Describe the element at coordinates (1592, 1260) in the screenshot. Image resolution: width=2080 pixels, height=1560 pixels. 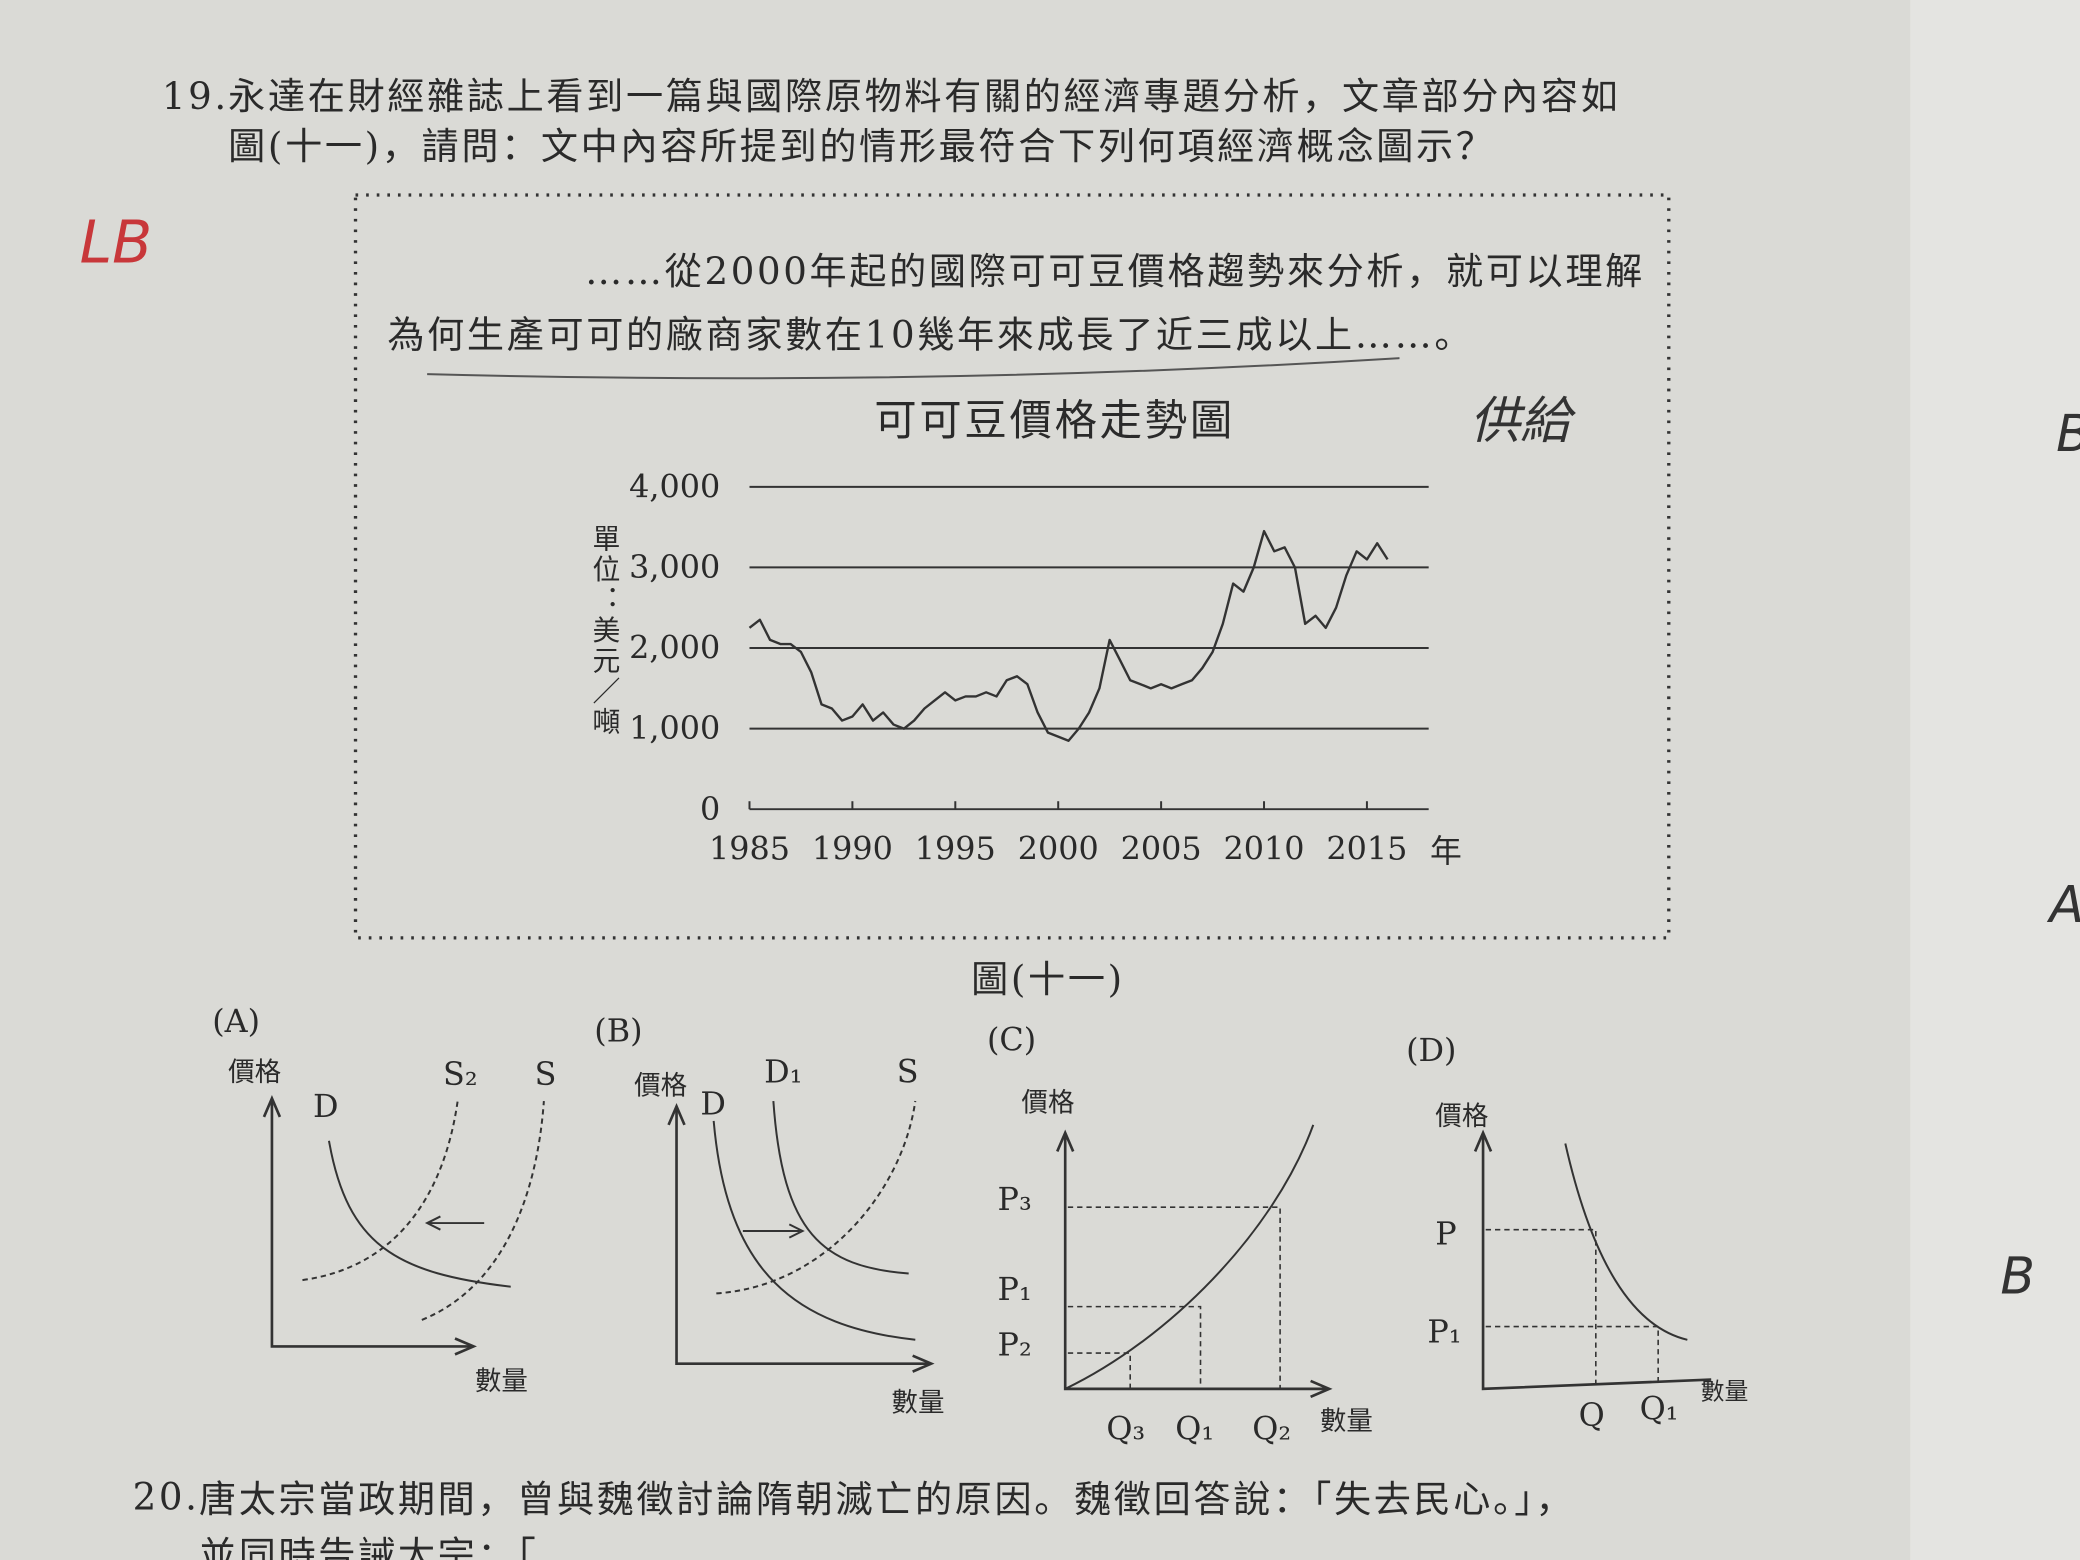
I see `diagram-d` at that location.